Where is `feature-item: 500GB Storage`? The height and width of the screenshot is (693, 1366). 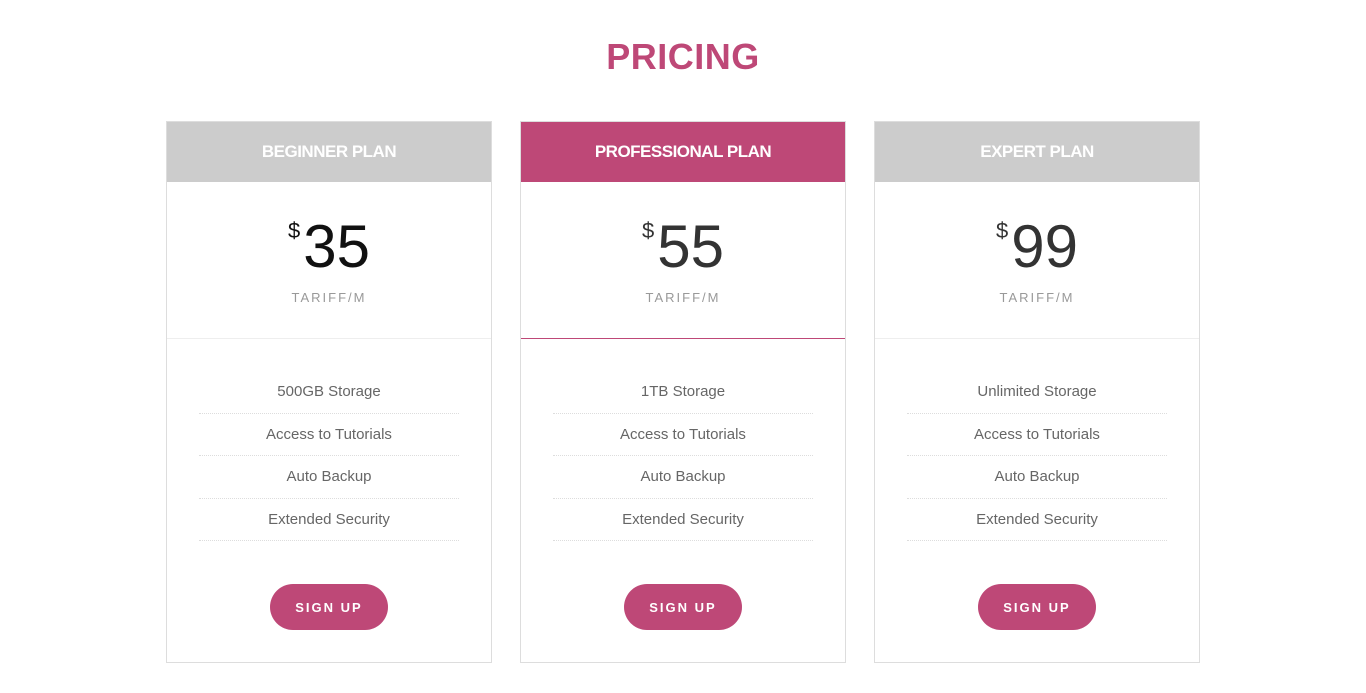
feature-item: 500GB Storage is located at coordinates (329, 392).